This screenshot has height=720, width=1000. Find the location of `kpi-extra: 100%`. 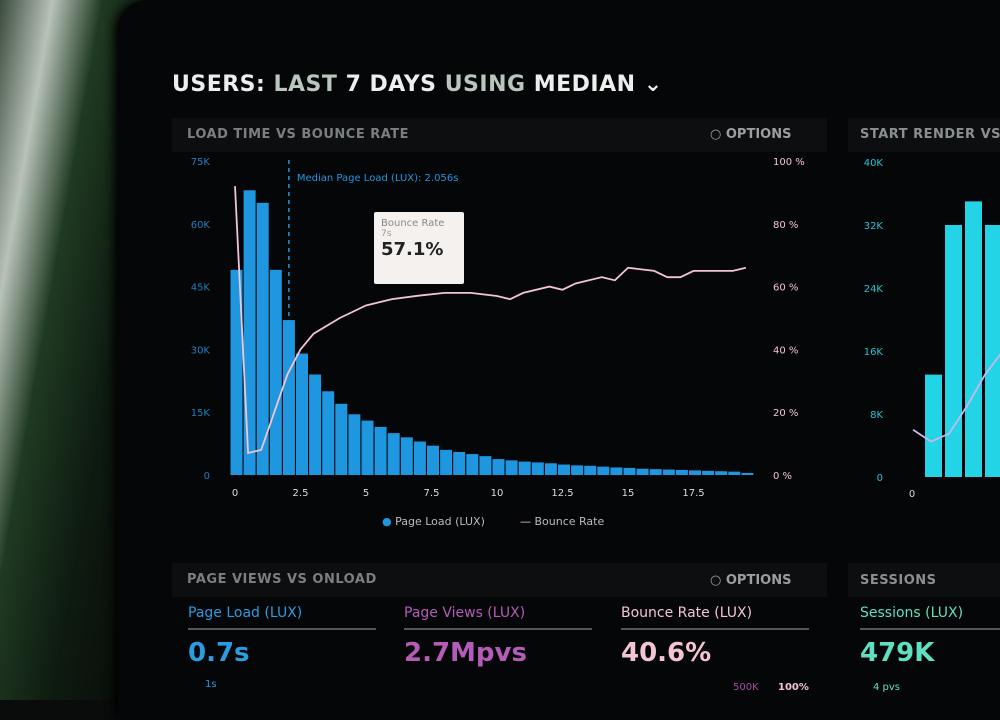

kpi-extra: 100% is located at coordinates (793, 687).